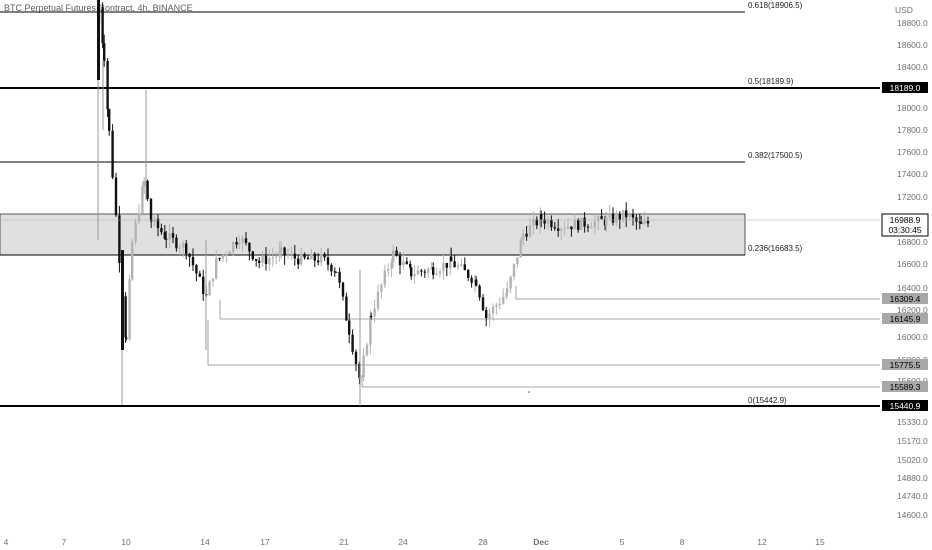 The width and height of the screenshot is (932, 550). Describe the element at coordinates (905, 365) in the screenshot. I see `price-tag-value: 15775.5` at that location.